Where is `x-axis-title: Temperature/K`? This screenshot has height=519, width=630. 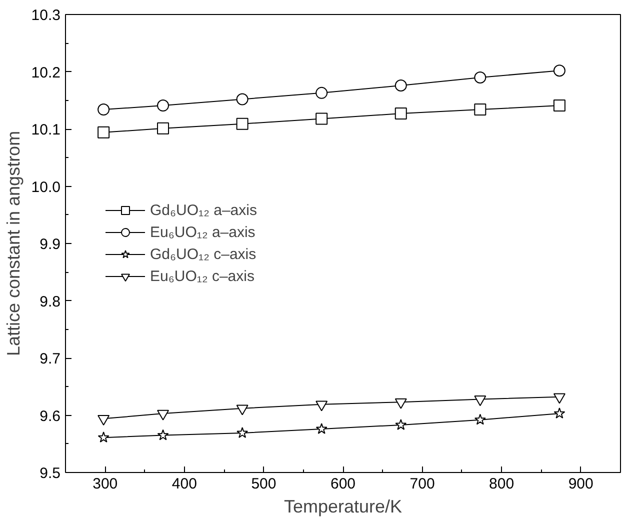
x-axis-title: Temperature/K is located at coordinates (343, 506).